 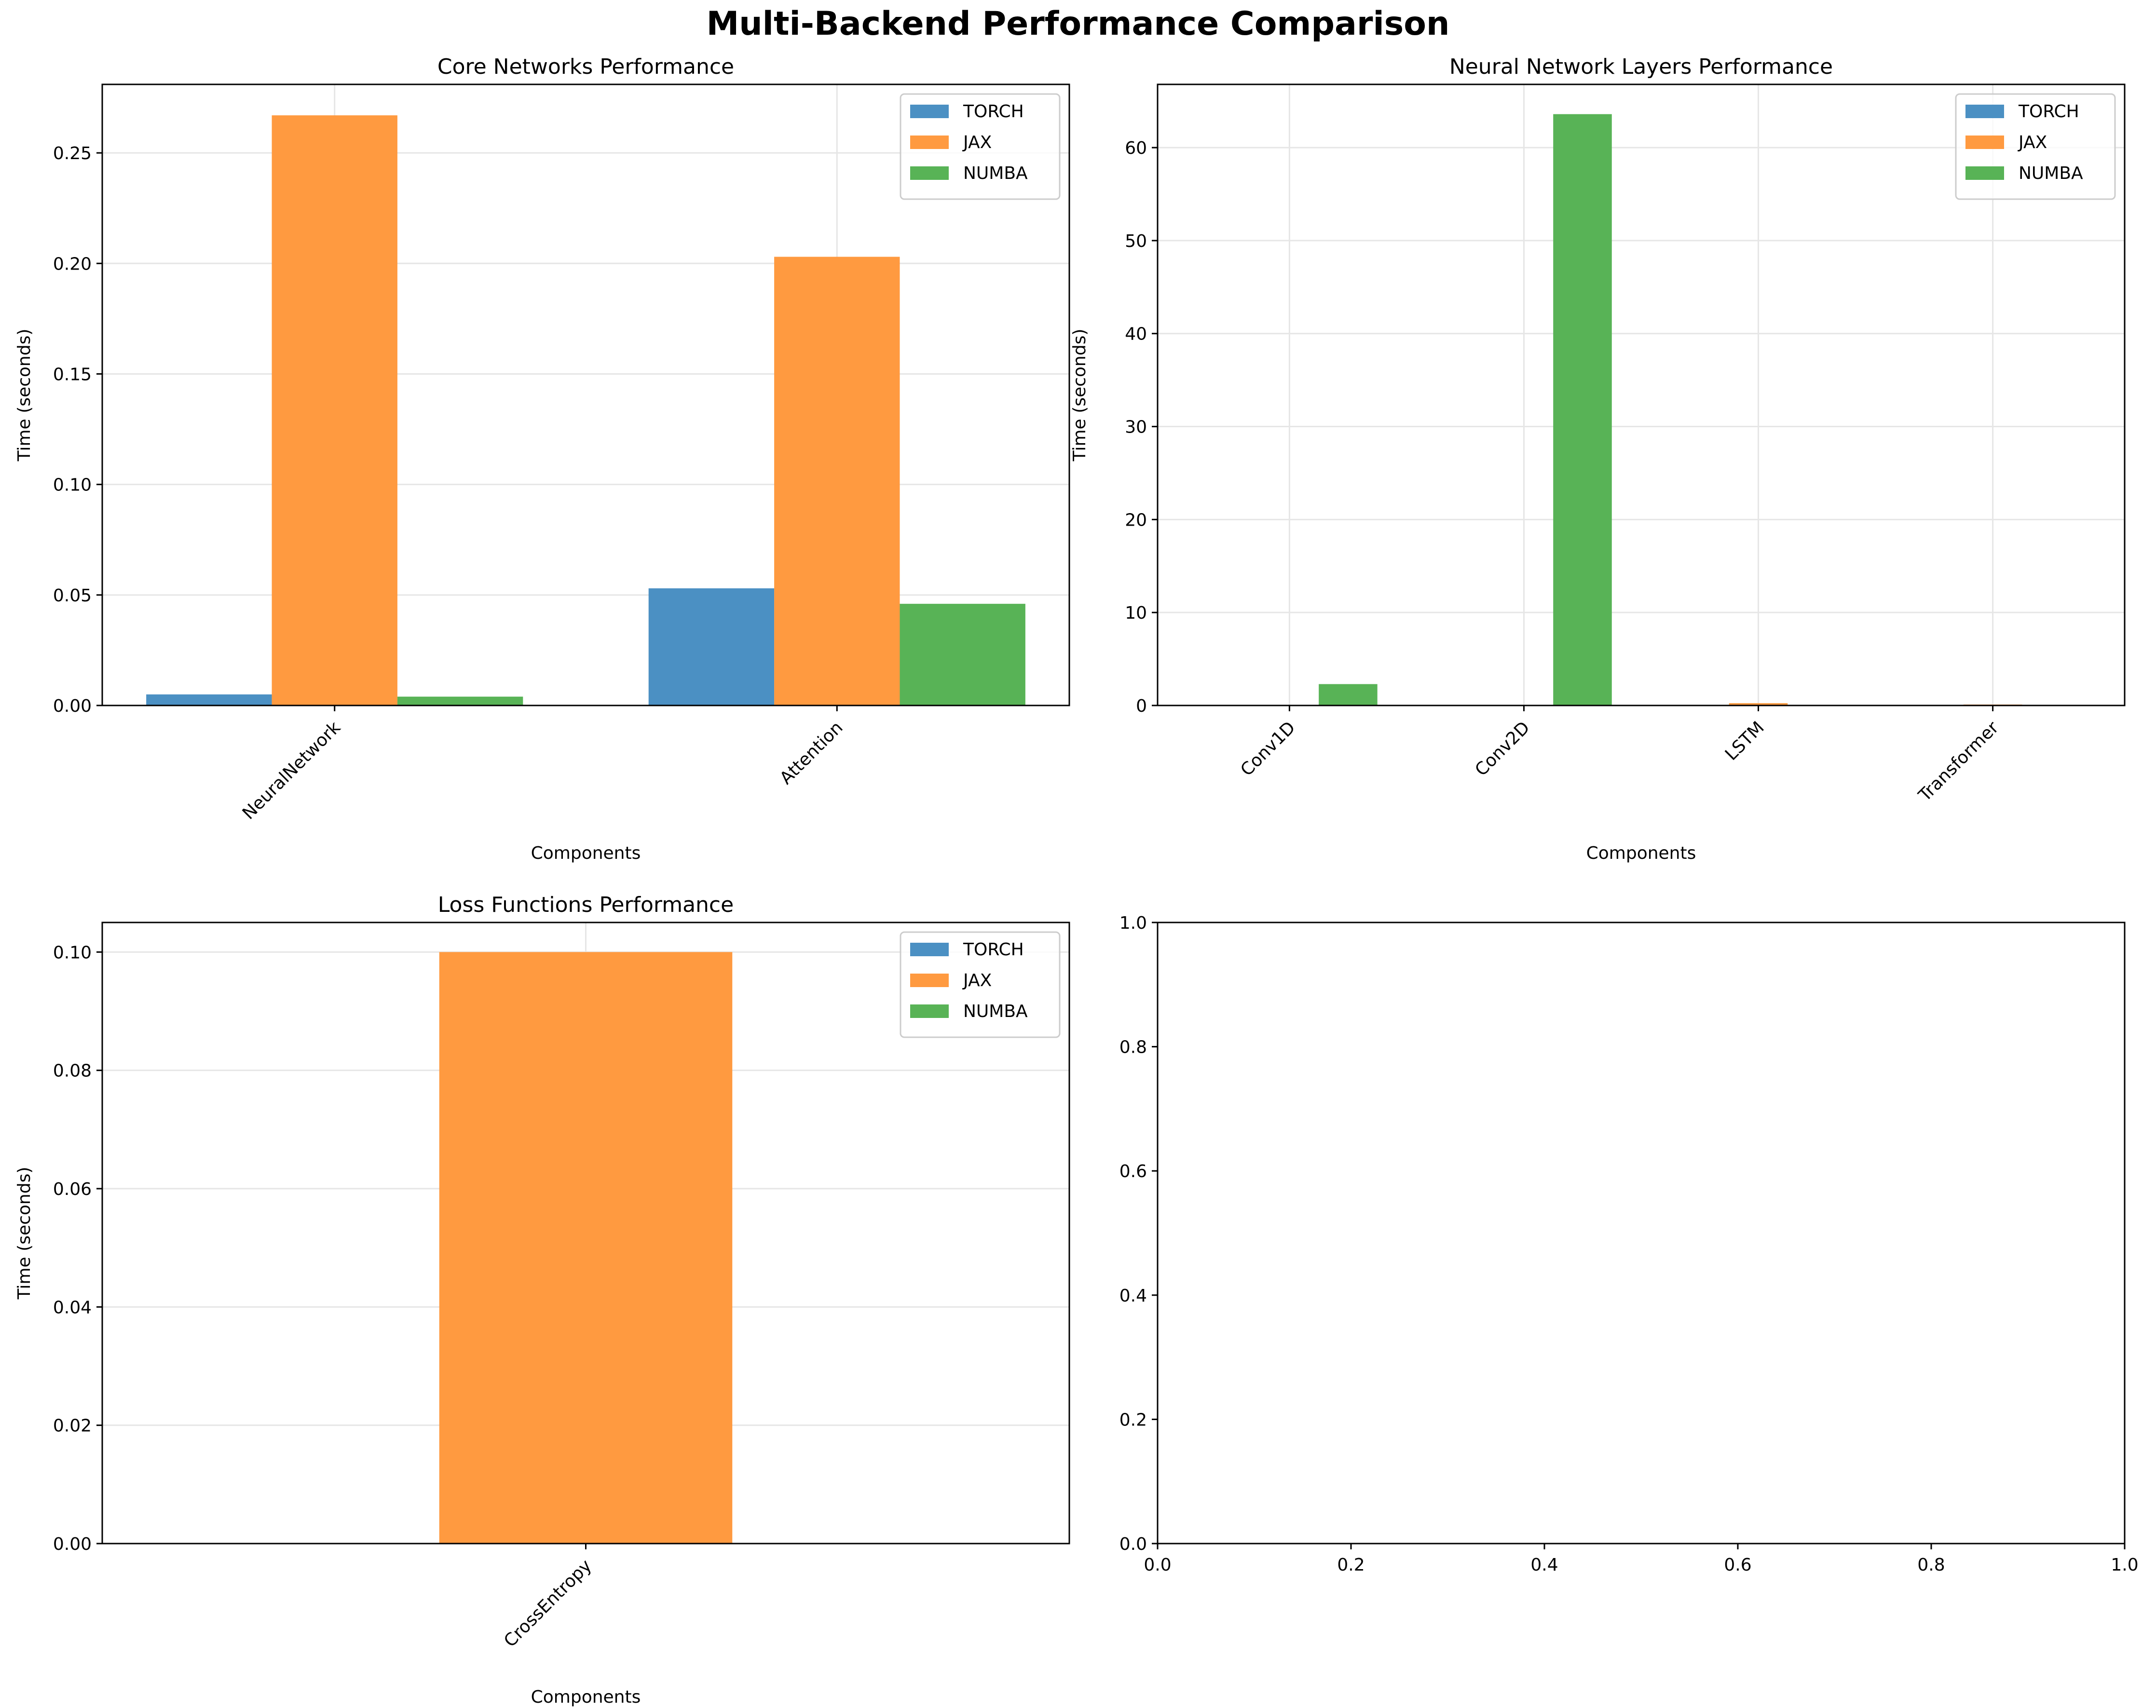 What do you see at coordinates (291, 770) in the screenshot?
I see `chart1-xtick-label-neuralnetwork: NeuralNetwork` at bounding box center [291, 770].